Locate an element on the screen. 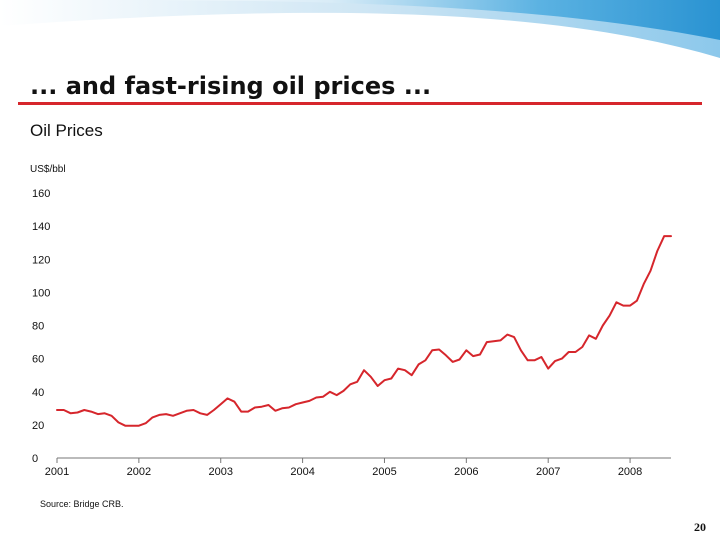 This screenshot has height=540, width=720. x-tick-label: 2002 is located at coordinates (139, 472).